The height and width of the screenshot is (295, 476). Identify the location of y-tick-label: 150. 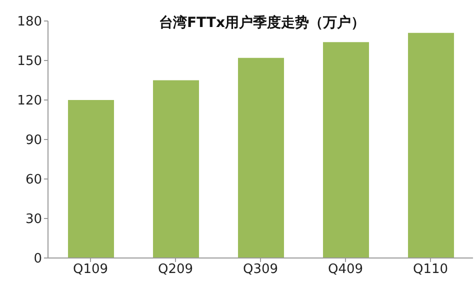
(29, 62).